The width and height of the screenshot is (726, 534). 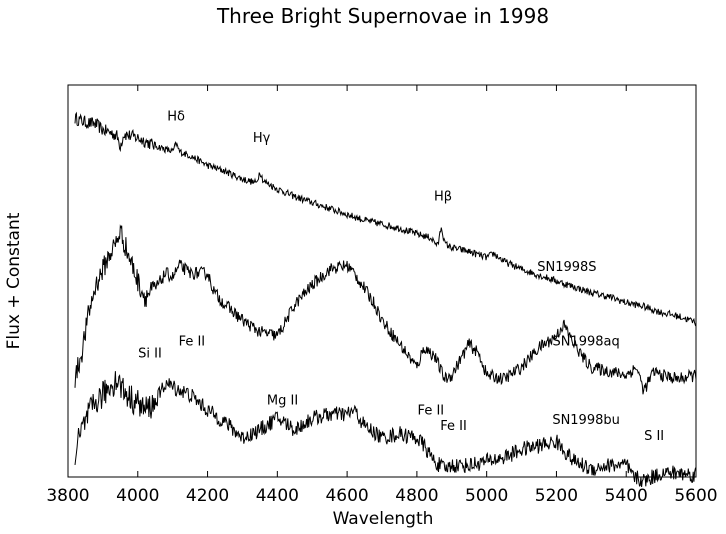 What do you see at coordinates (383, 519) in the screenshot?
I see `x-axis-label: Wavelength` at bounding box center [383, 519].